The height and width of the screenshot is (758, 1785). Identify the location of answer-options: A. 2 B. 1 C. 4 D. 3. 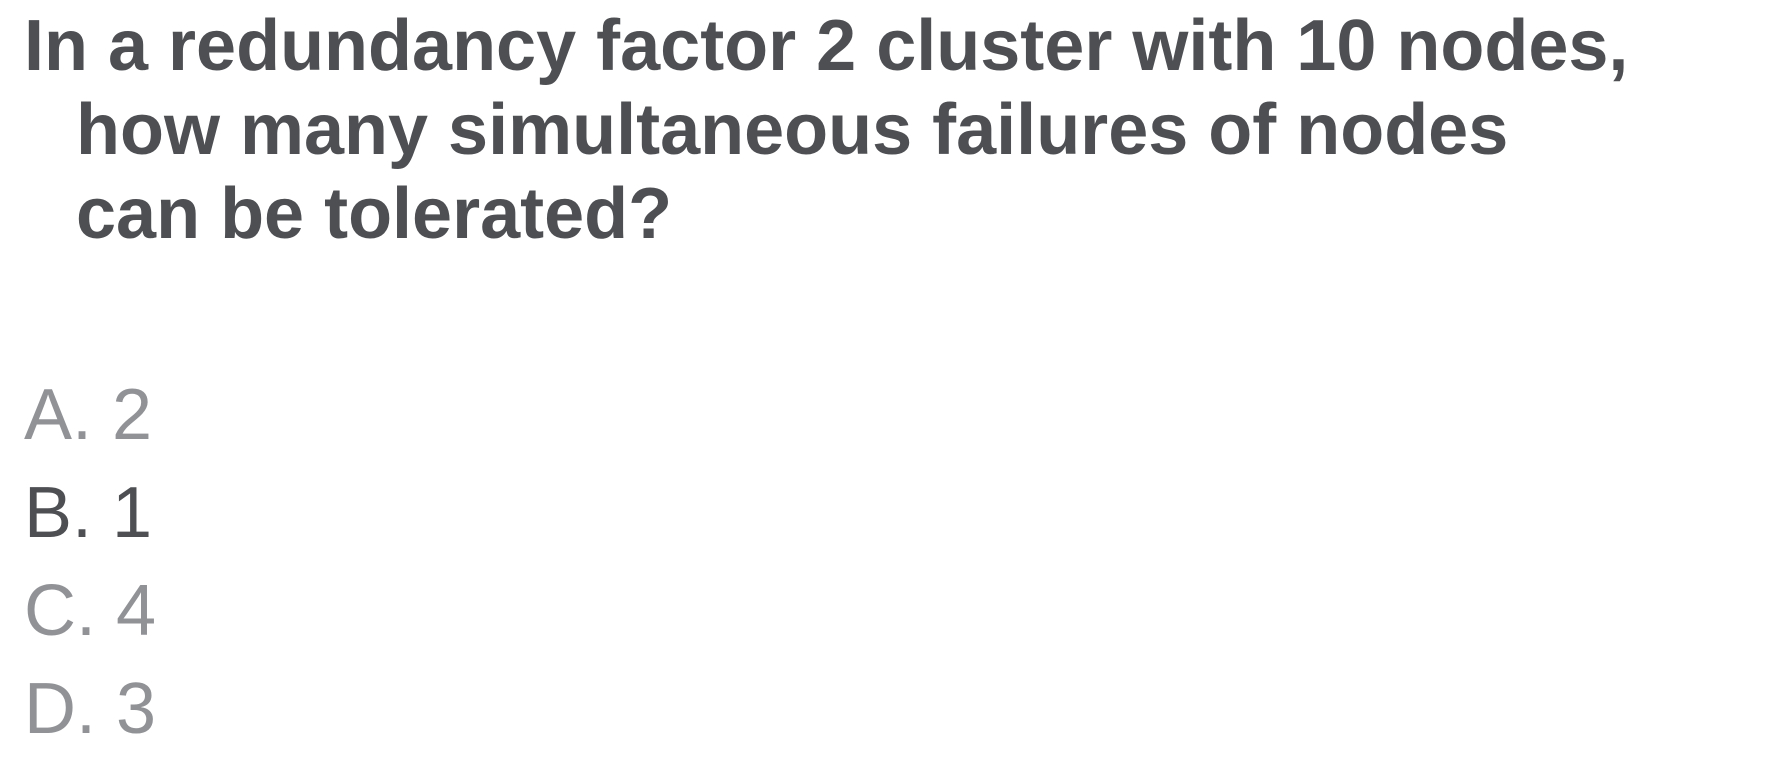
(90, 562).